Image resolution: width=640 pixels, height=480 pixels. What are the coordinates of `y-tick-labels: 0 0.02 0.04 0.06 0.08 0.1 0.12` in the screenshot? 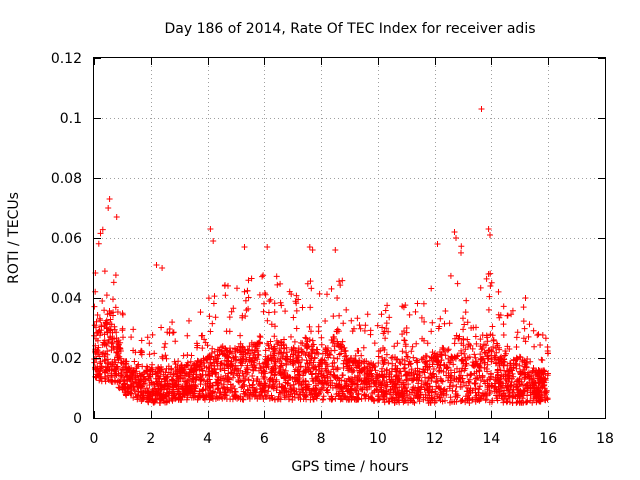 It's located at (66, 239).